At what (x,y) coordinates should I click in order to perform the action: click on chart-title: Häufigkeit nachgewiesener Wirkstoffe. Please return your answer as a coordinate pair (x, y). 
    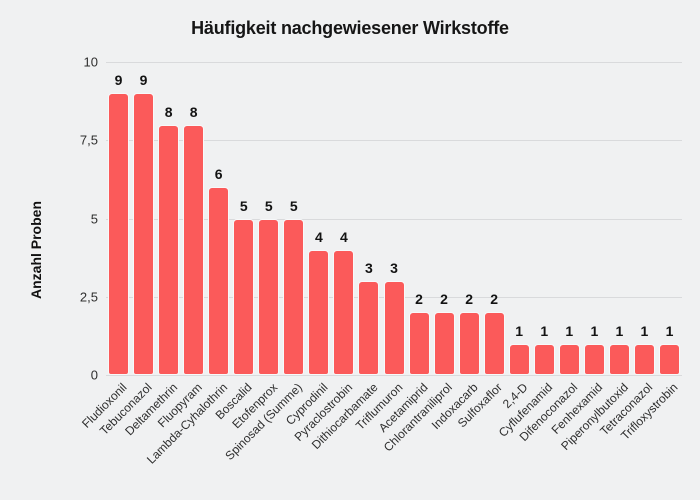
    Looking at the image, I should click on (350, 28).